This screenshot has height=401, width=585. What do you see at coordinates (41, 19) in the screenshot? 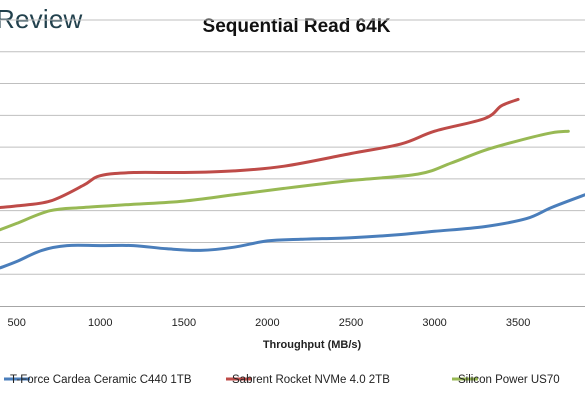
I see `brand-logo: Review` at bounding box center [41, 19].